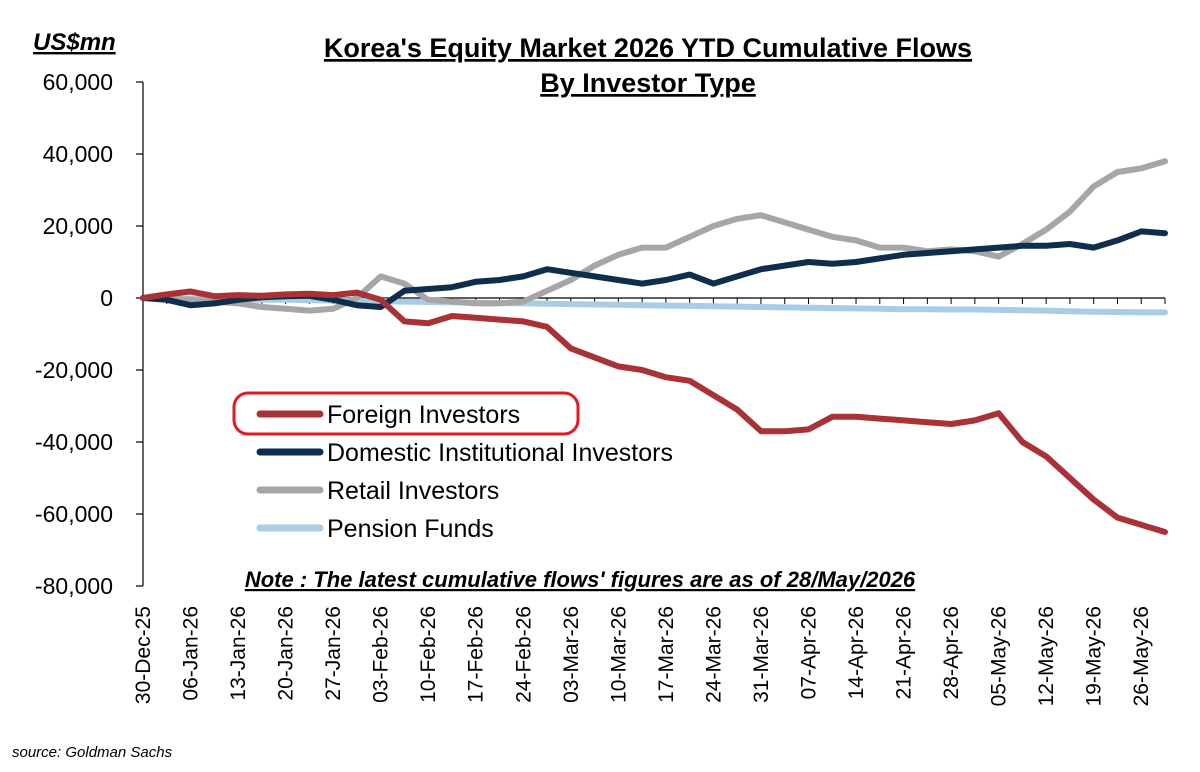 The height and width of the screenshot is (772, 1200). Describe the element at coordinates (238, 653) in the screenshot. I see `x-tick-label: 13-Jan-26` at that location.